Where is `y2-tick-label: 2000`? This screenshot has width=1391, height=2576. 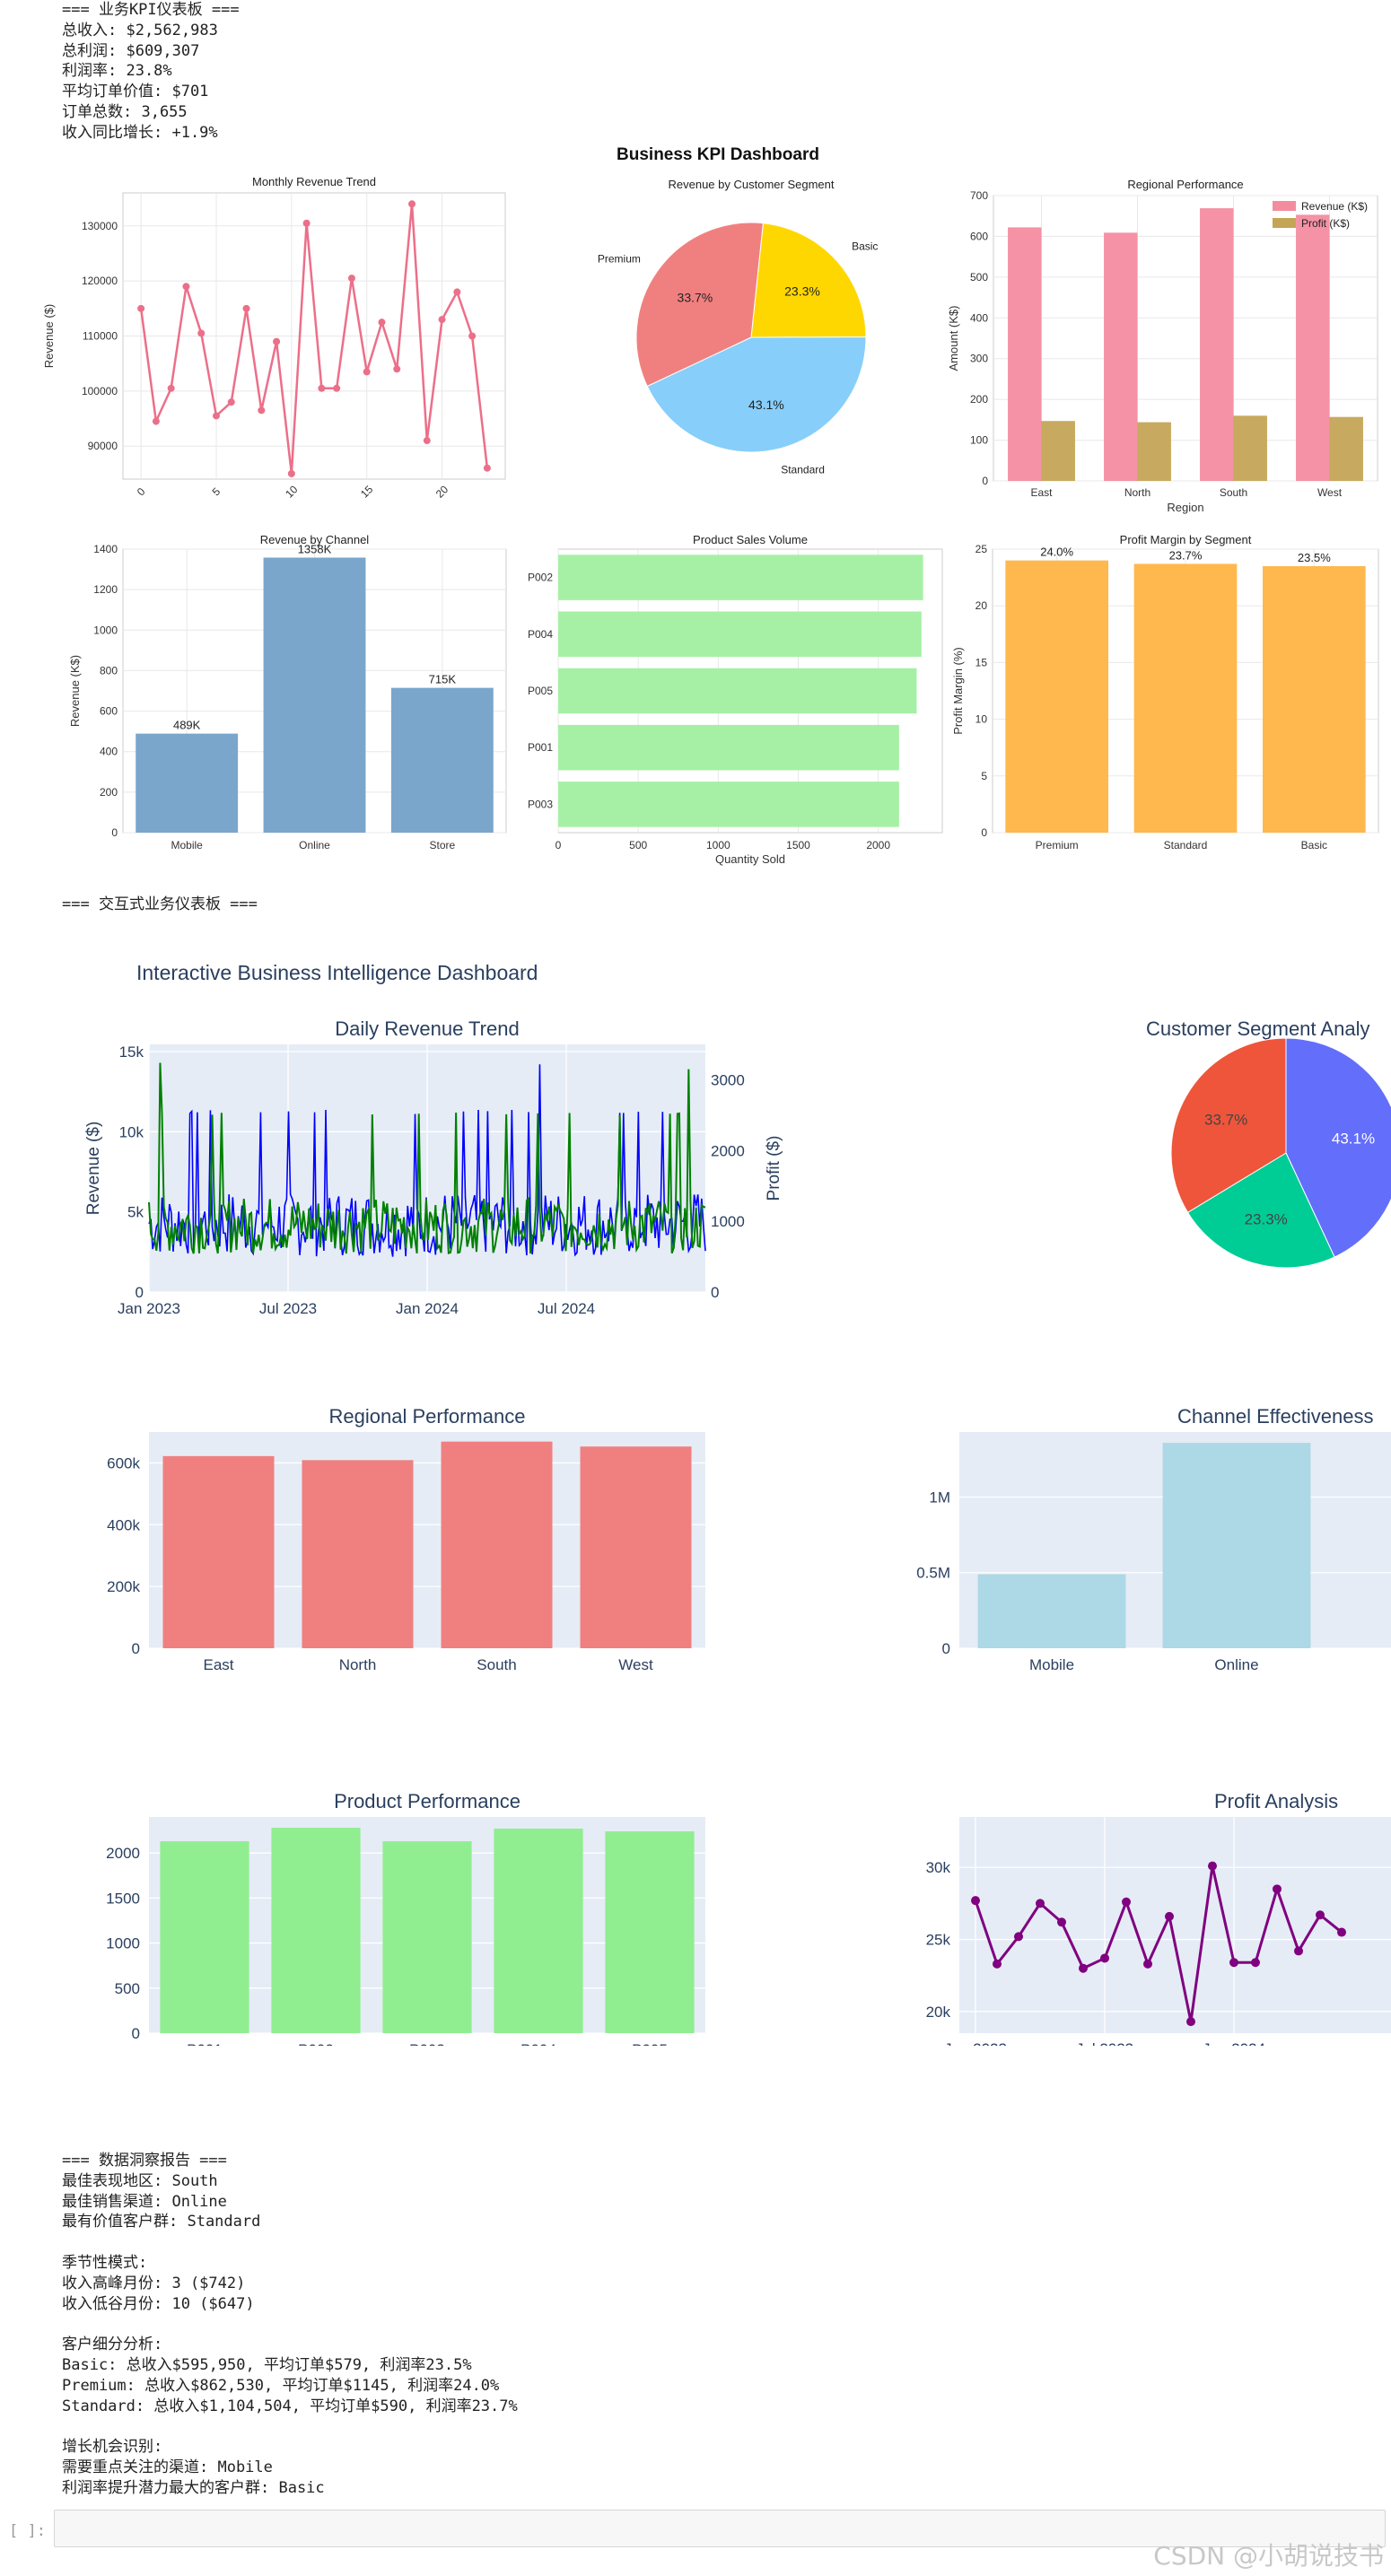 y2-tick-label: 2000 is located at coordinates (728, 1150).